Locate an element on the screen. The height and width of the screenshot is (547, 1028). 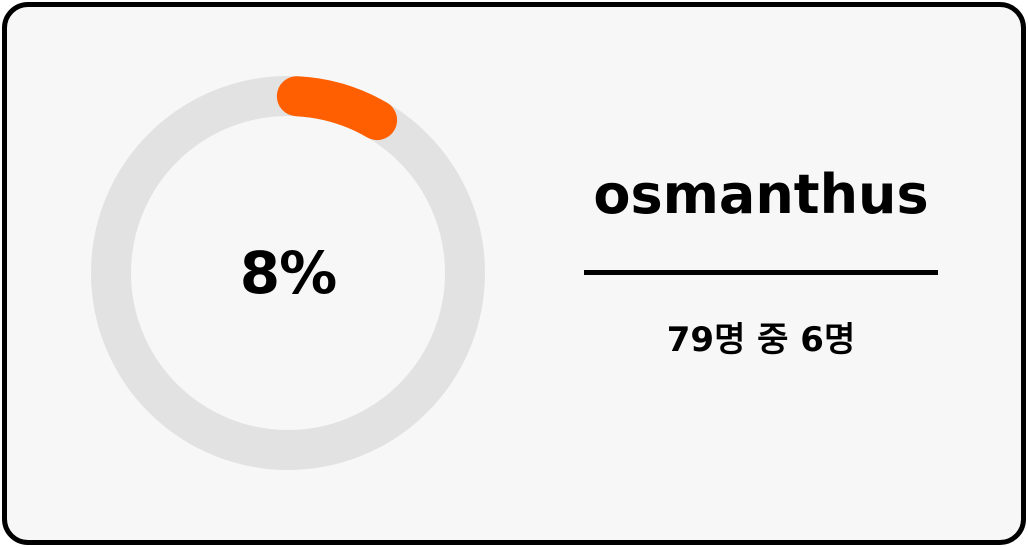
progress-ring-fill is located at coordinates (337, 108).